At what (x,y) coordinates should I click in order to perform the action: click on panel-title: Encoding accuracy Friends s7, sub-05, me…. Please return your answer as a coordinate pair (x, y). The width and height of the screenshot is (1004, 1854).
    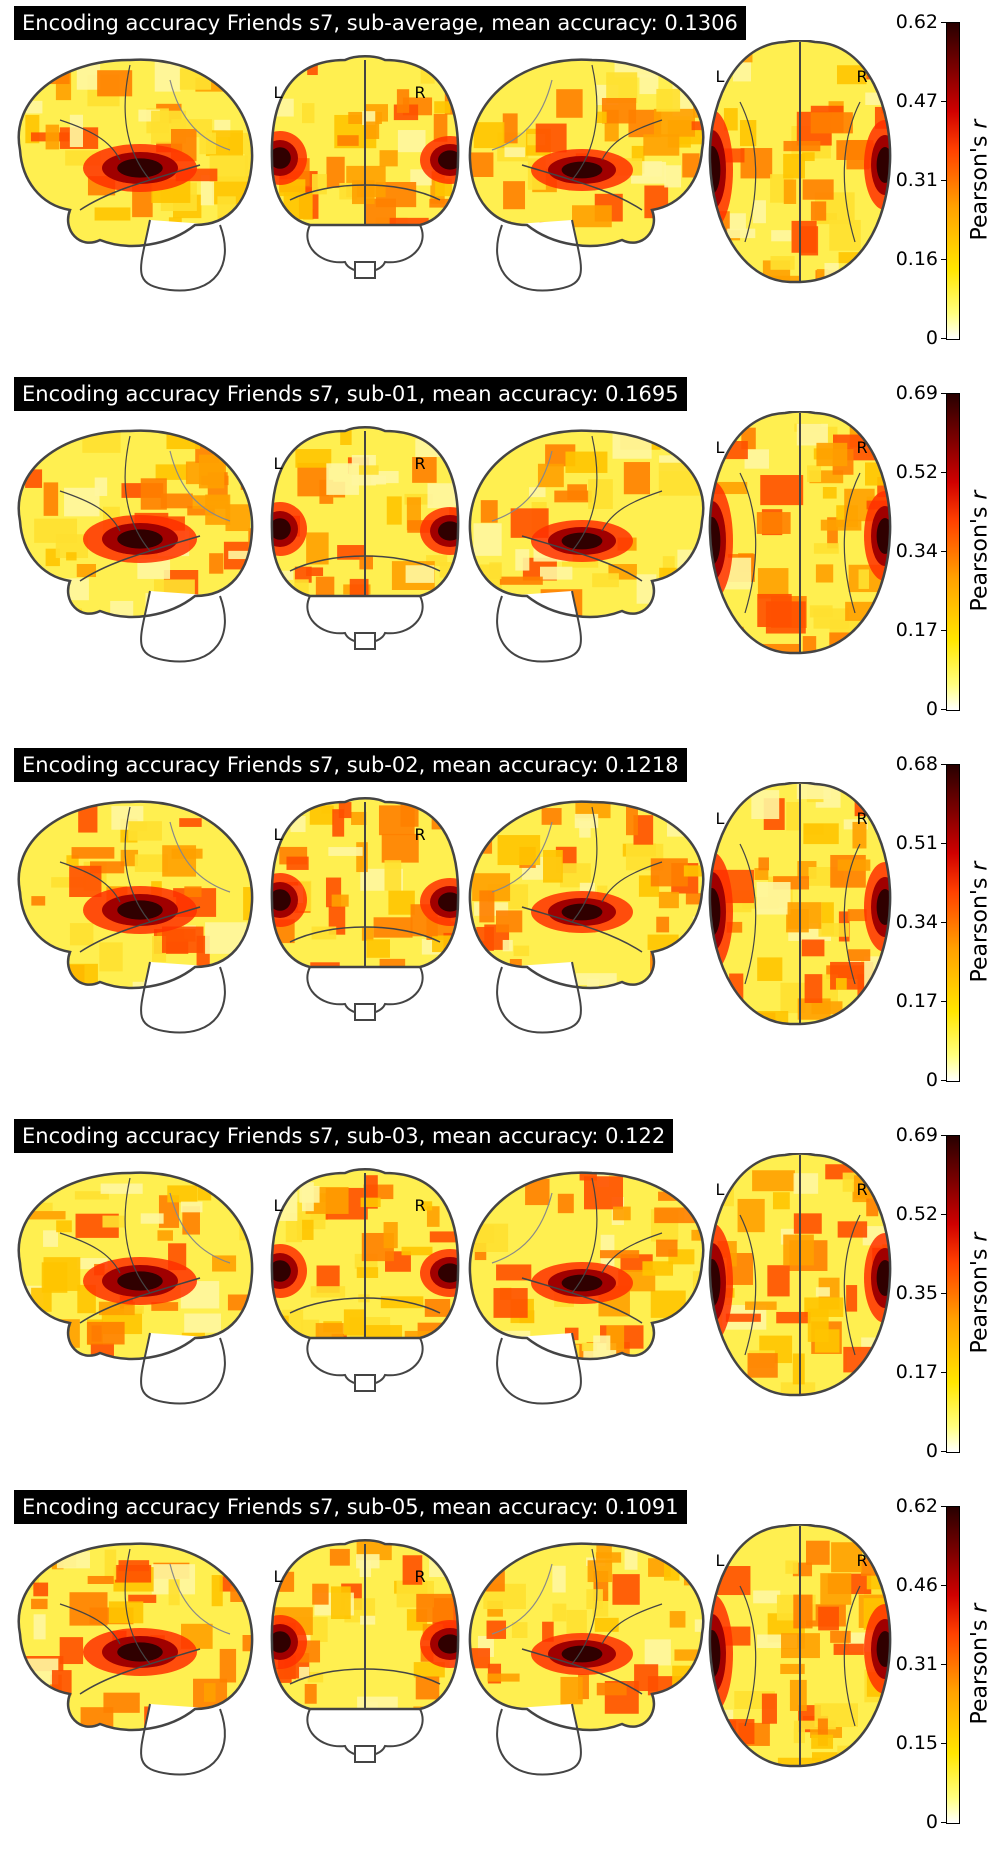
    Looking at the image, I should click on (350, 1507).